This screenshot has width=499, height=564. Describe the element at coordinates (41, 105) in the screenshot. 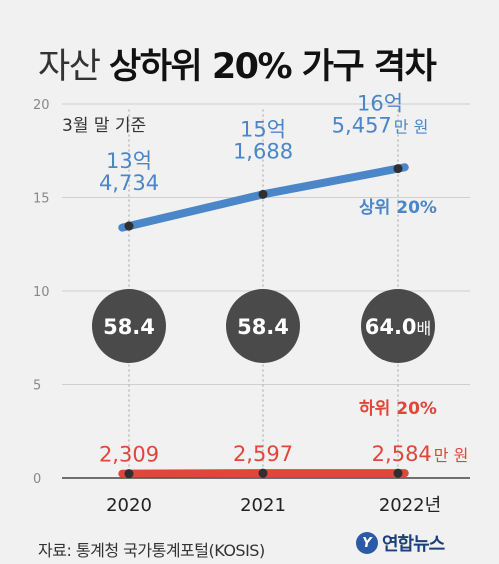

I see `y-tick-label: 20` at that location.